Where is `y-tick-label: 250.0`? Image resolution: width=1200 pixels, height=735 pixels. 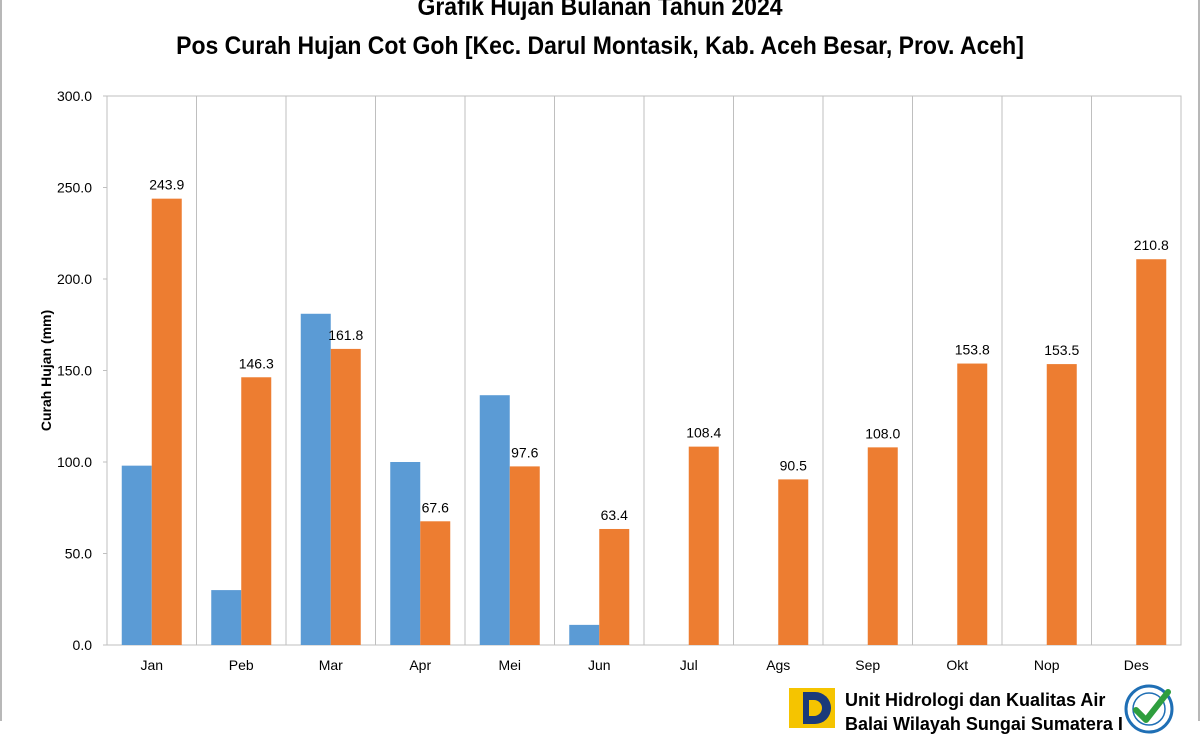 y-tick-label: 250.0 is located at coordinates (74, 188).